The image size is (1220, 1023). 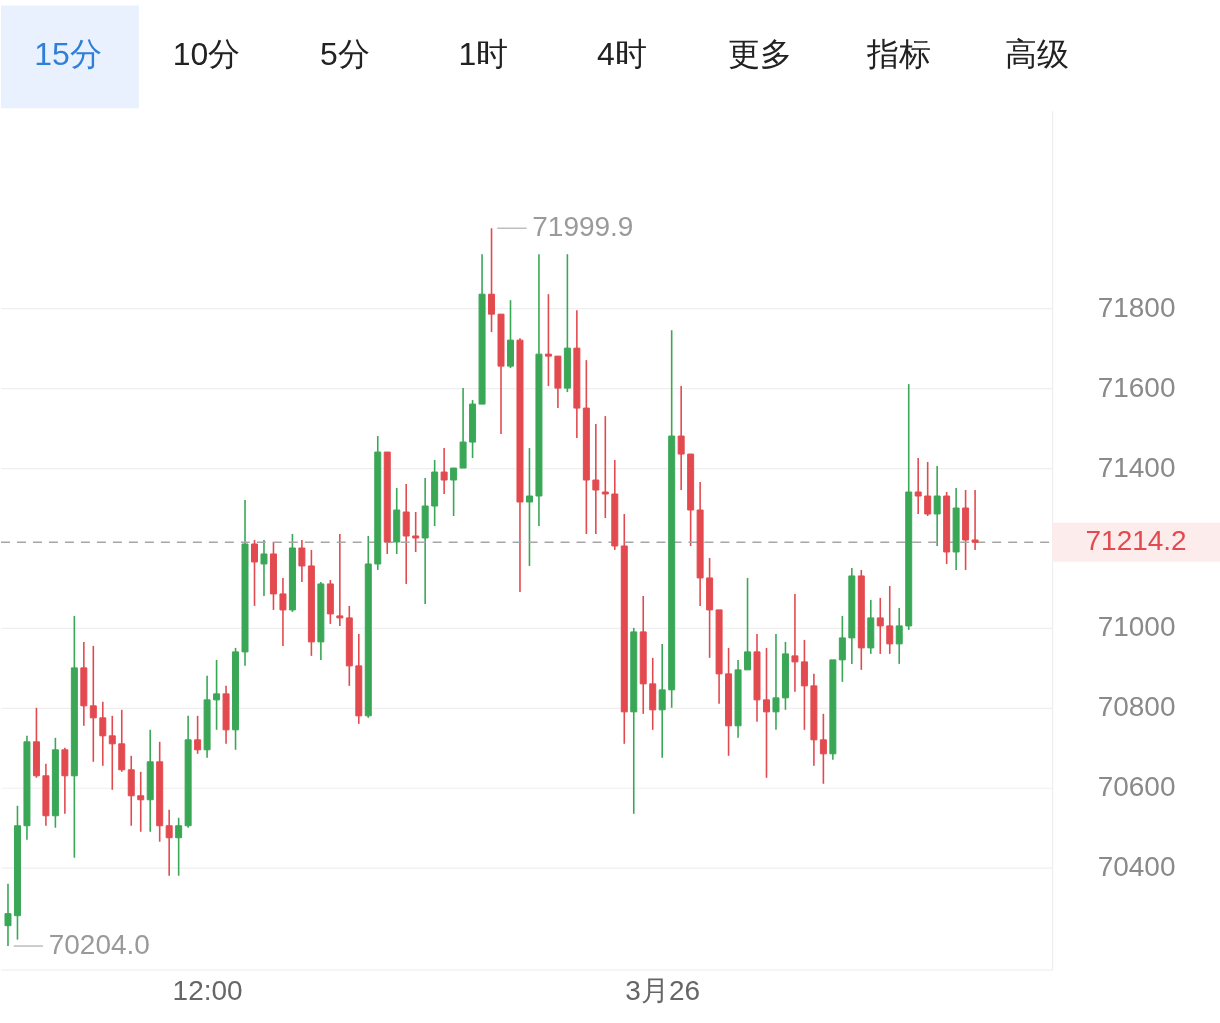 What do you see at coordinates (1136, 867) in the screenshot?
I see `y-tick-label: 70400` at bounding box center [1136, 867].